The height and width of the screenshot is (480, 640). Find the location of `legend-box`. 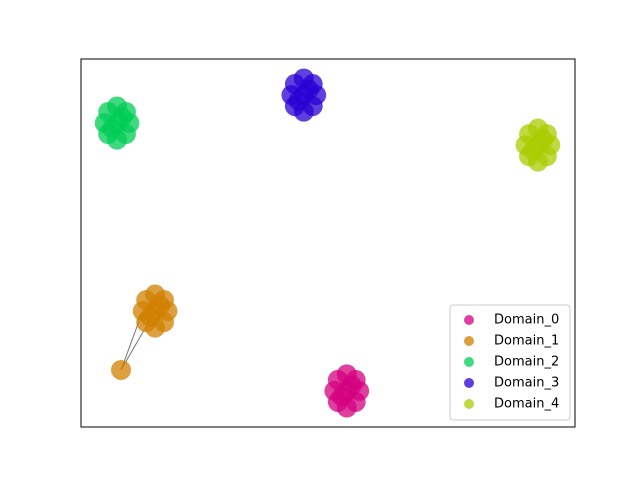

legend-box is located at coordinates (510, 362).